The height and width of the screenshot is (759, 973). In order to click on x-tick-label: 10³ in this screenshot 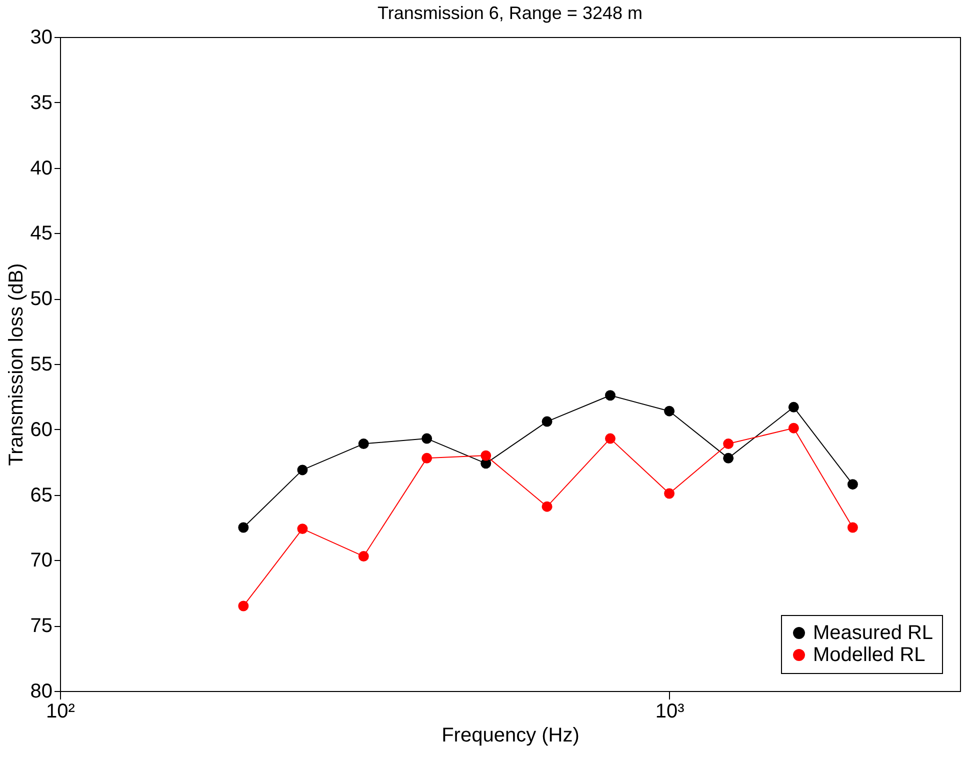, I will do `click(670, 711)`.